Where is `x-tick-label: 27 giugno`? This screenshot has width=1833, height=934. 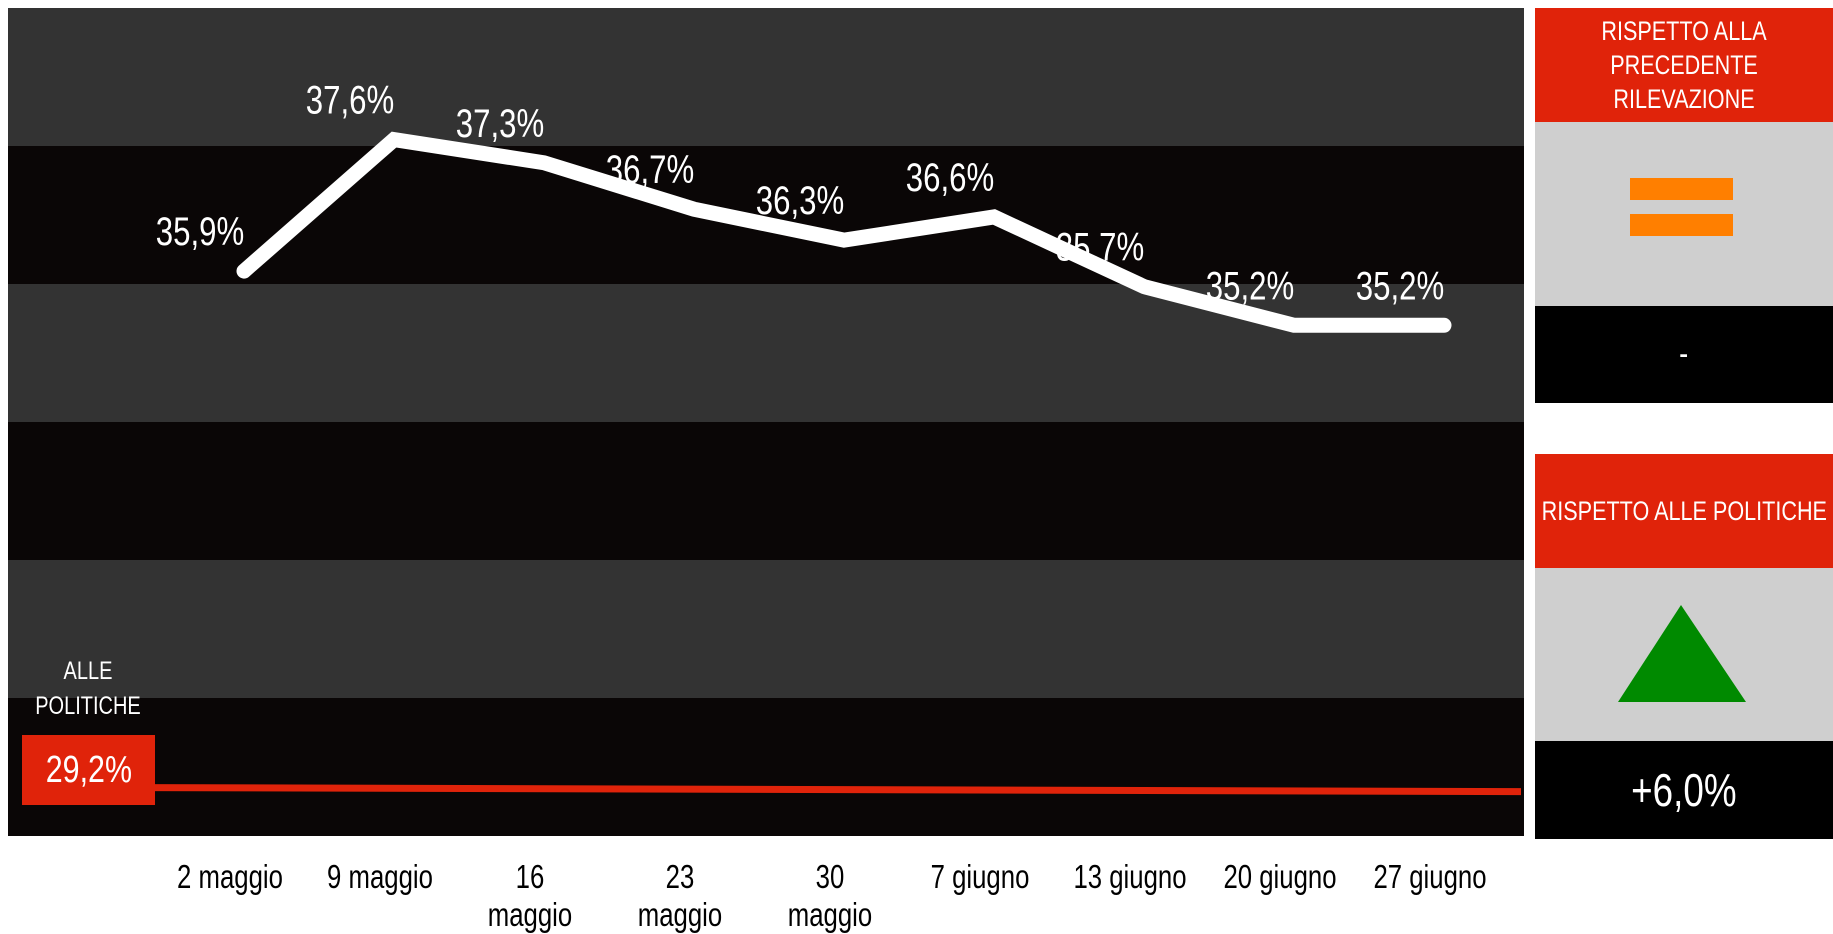
x-tick-label: 27 giugno is located at coordinates (1430, 876).